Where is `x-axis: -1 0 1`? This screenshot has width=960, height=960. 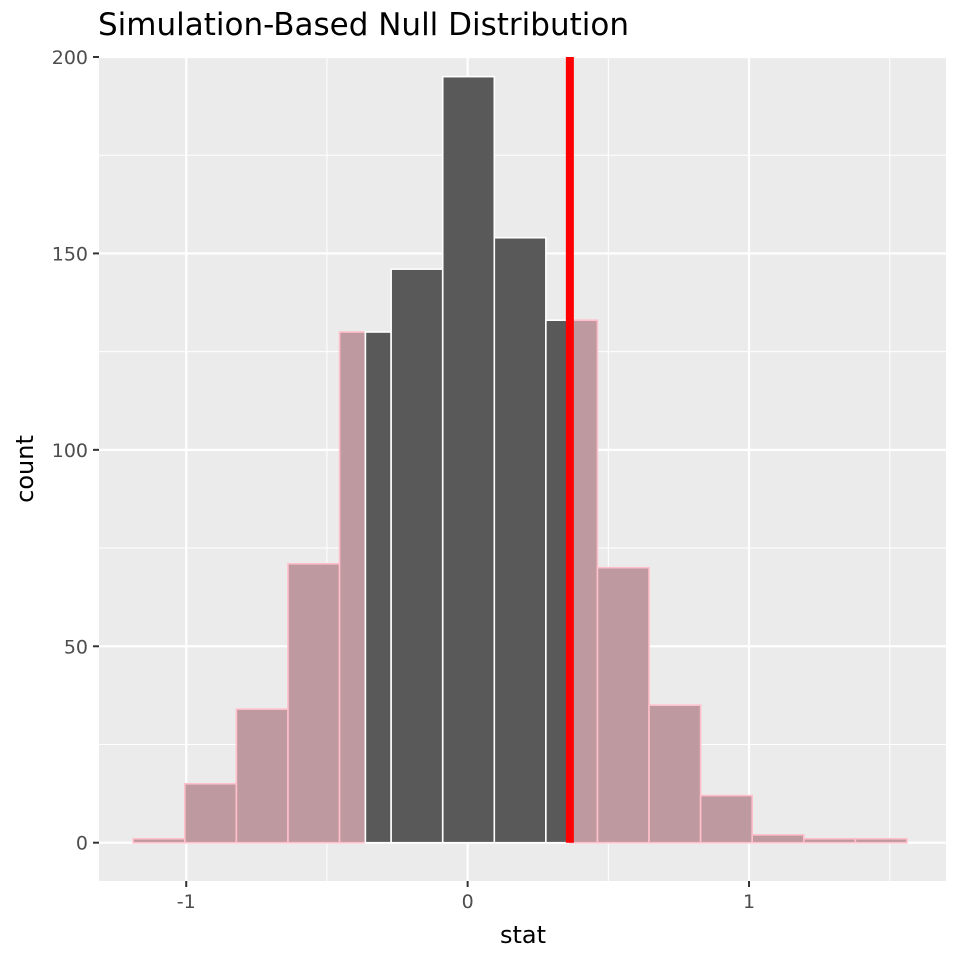 x-axis: -1 0 1 is located at coordinates (466, 897).